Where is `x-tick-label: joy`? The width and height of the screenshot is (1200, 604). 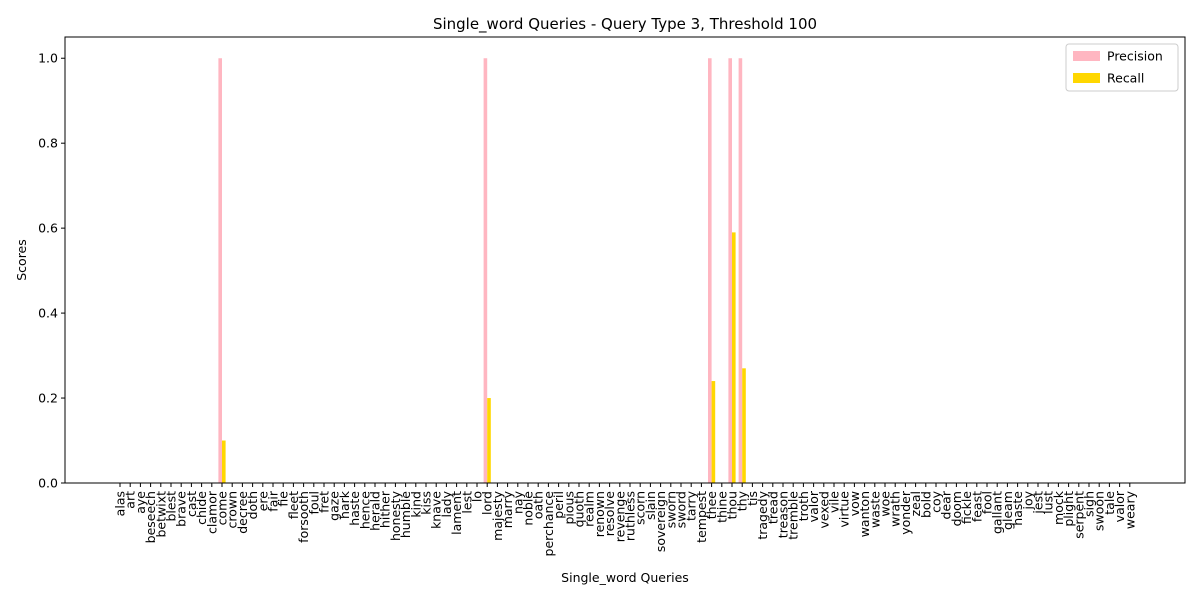 x-tick-label: joy is located at coordinates (1027, 500).